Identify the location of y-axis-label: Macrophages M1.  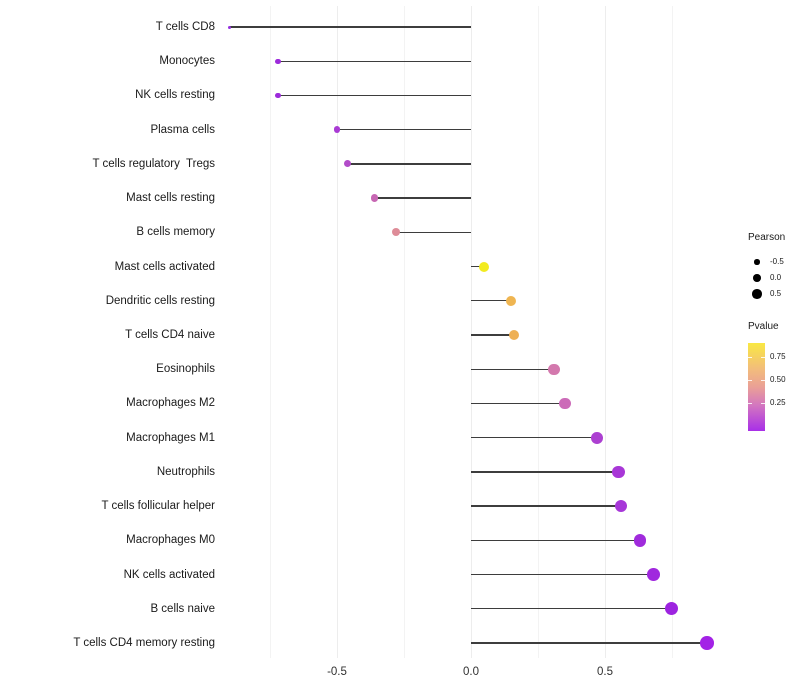
(170, 437).